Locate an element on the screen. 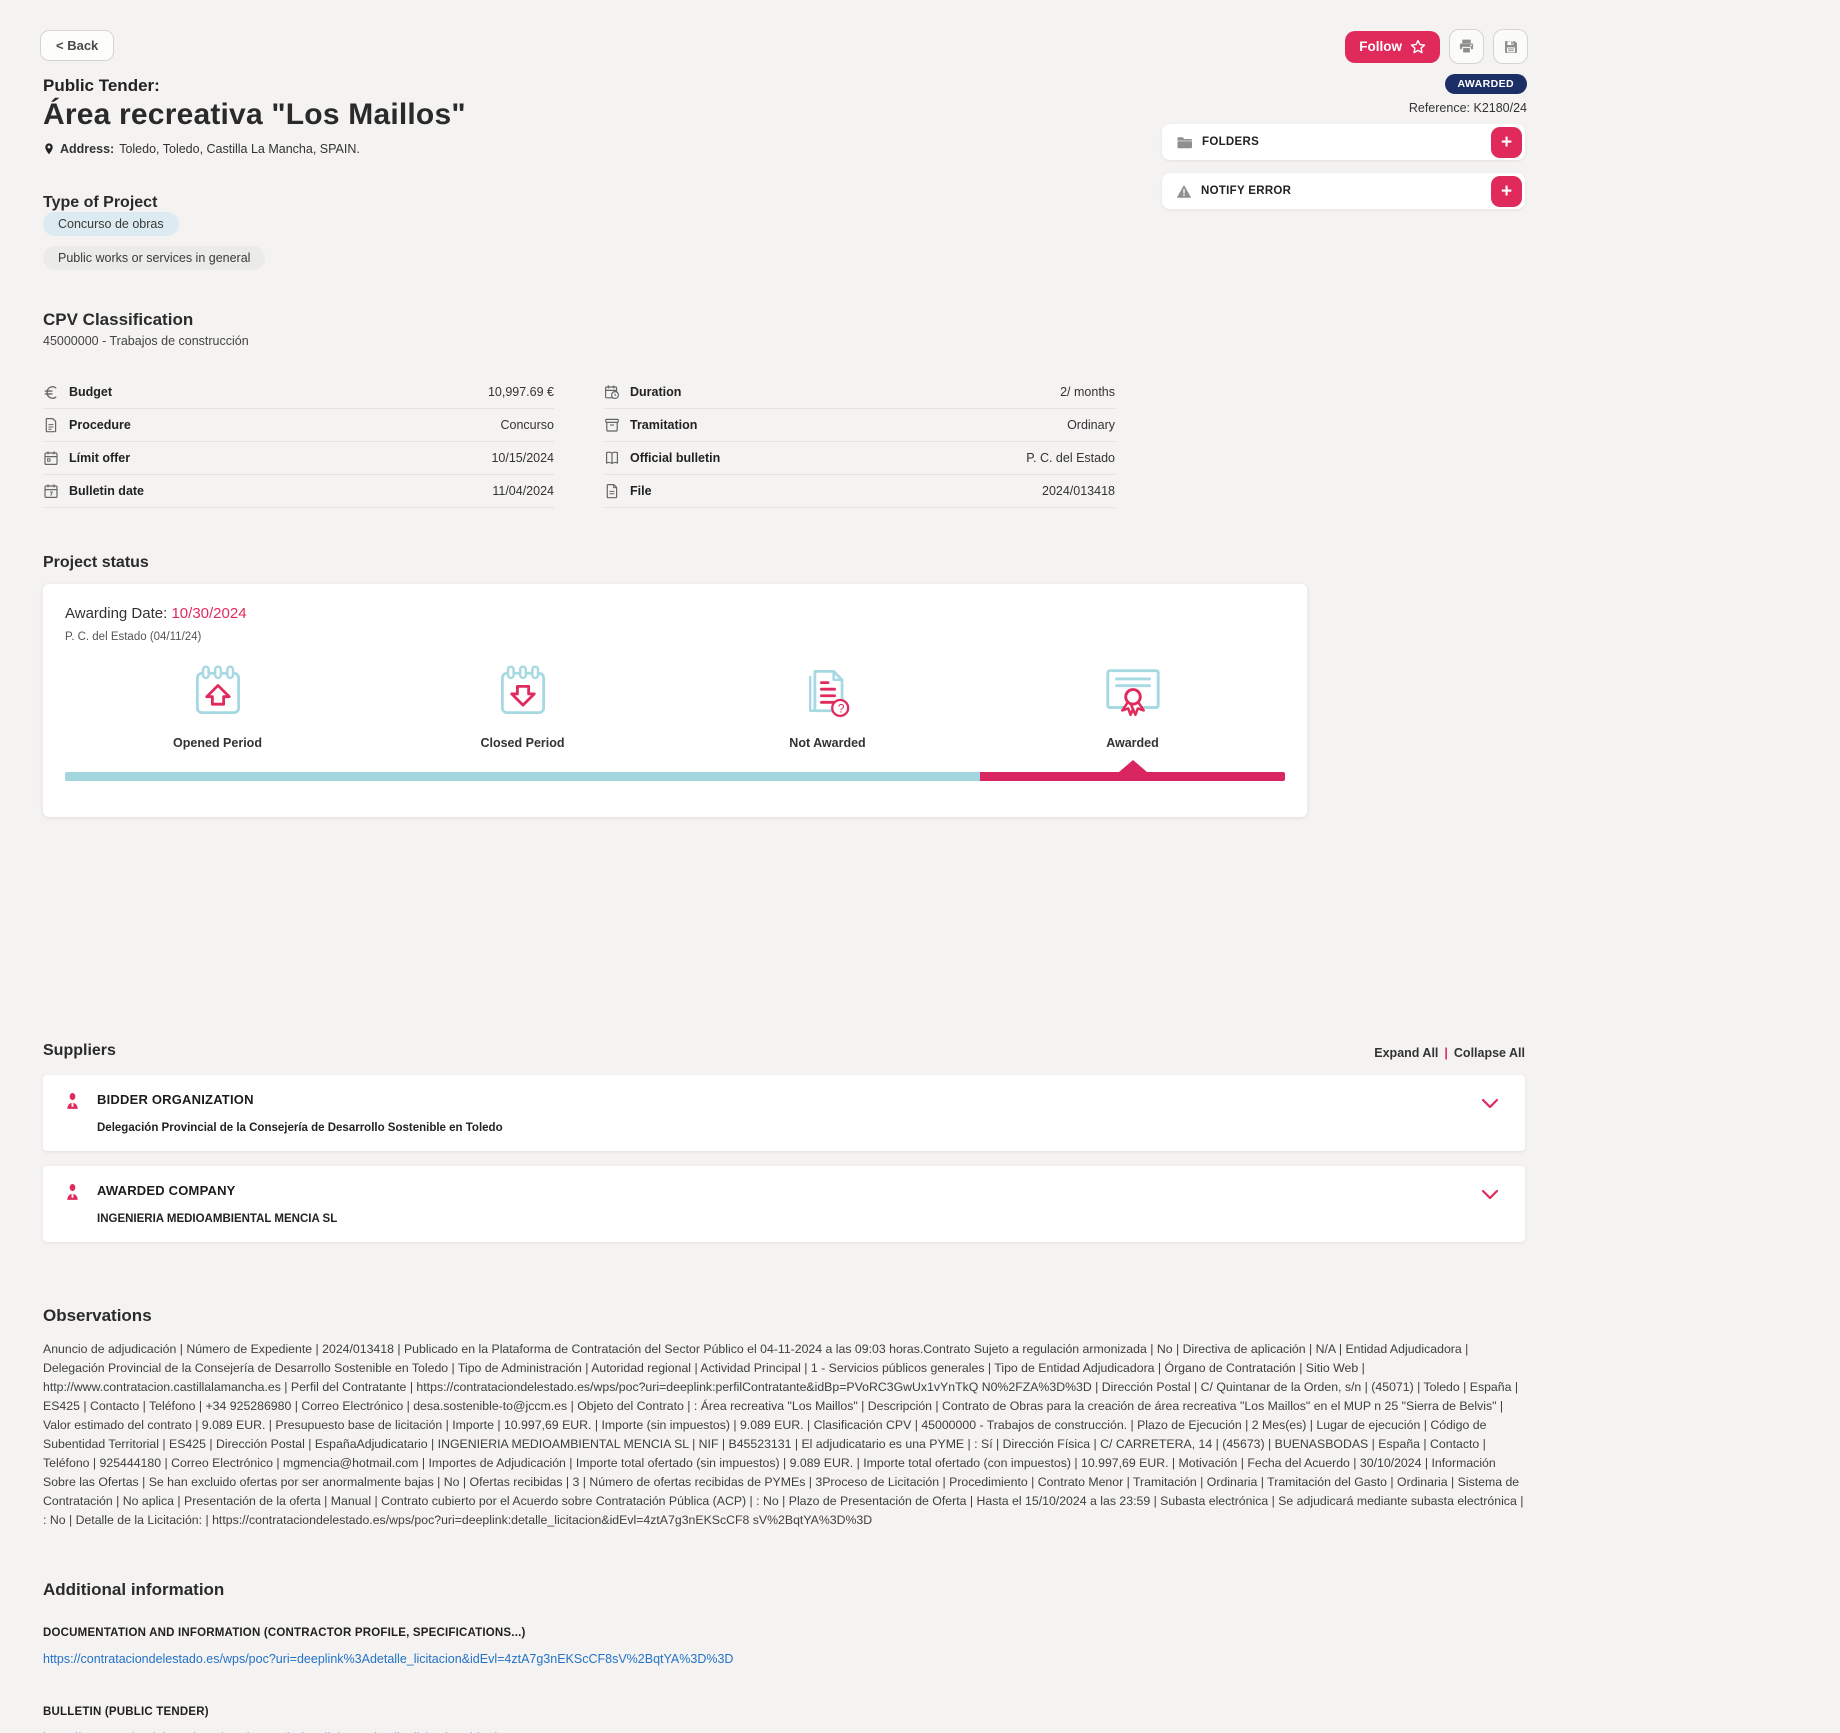 This screenshot has height=1733, width=1840. detail-row-file: File 2024/013418 is located at coordinates (859, 491).